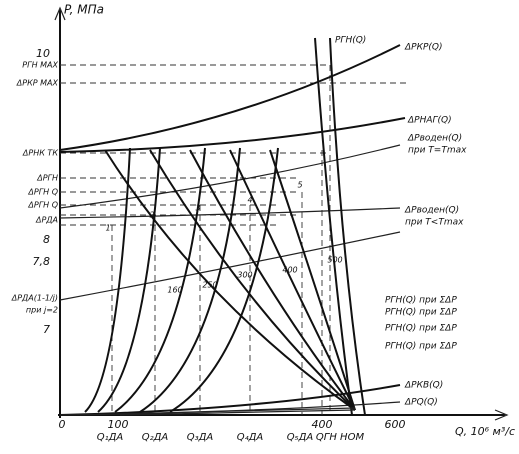 This screenshot has height=454, width=519. I want to click on point-label: 2, so click(151, 215).